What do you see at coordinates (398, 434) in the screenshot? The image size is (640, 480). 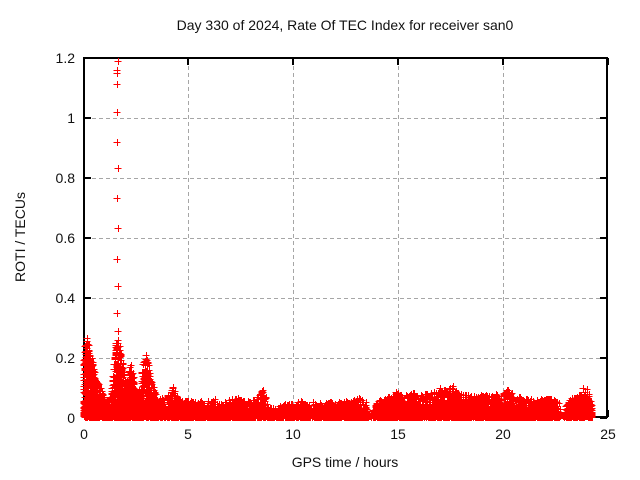 I see `x-tick-label: 15` at bounding box center [398, 434].